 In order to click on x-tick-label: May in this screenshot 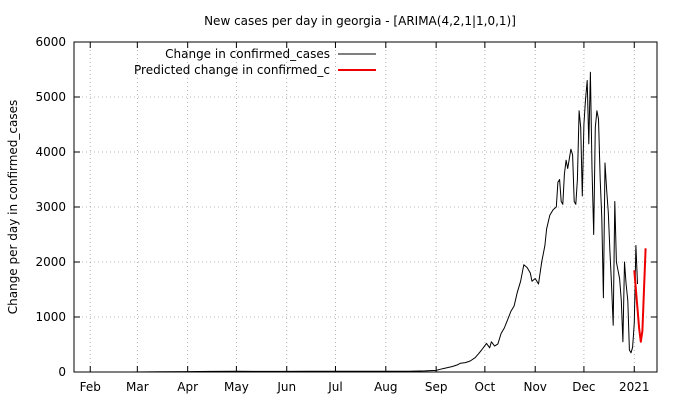, I will do `click(236, 387)`.